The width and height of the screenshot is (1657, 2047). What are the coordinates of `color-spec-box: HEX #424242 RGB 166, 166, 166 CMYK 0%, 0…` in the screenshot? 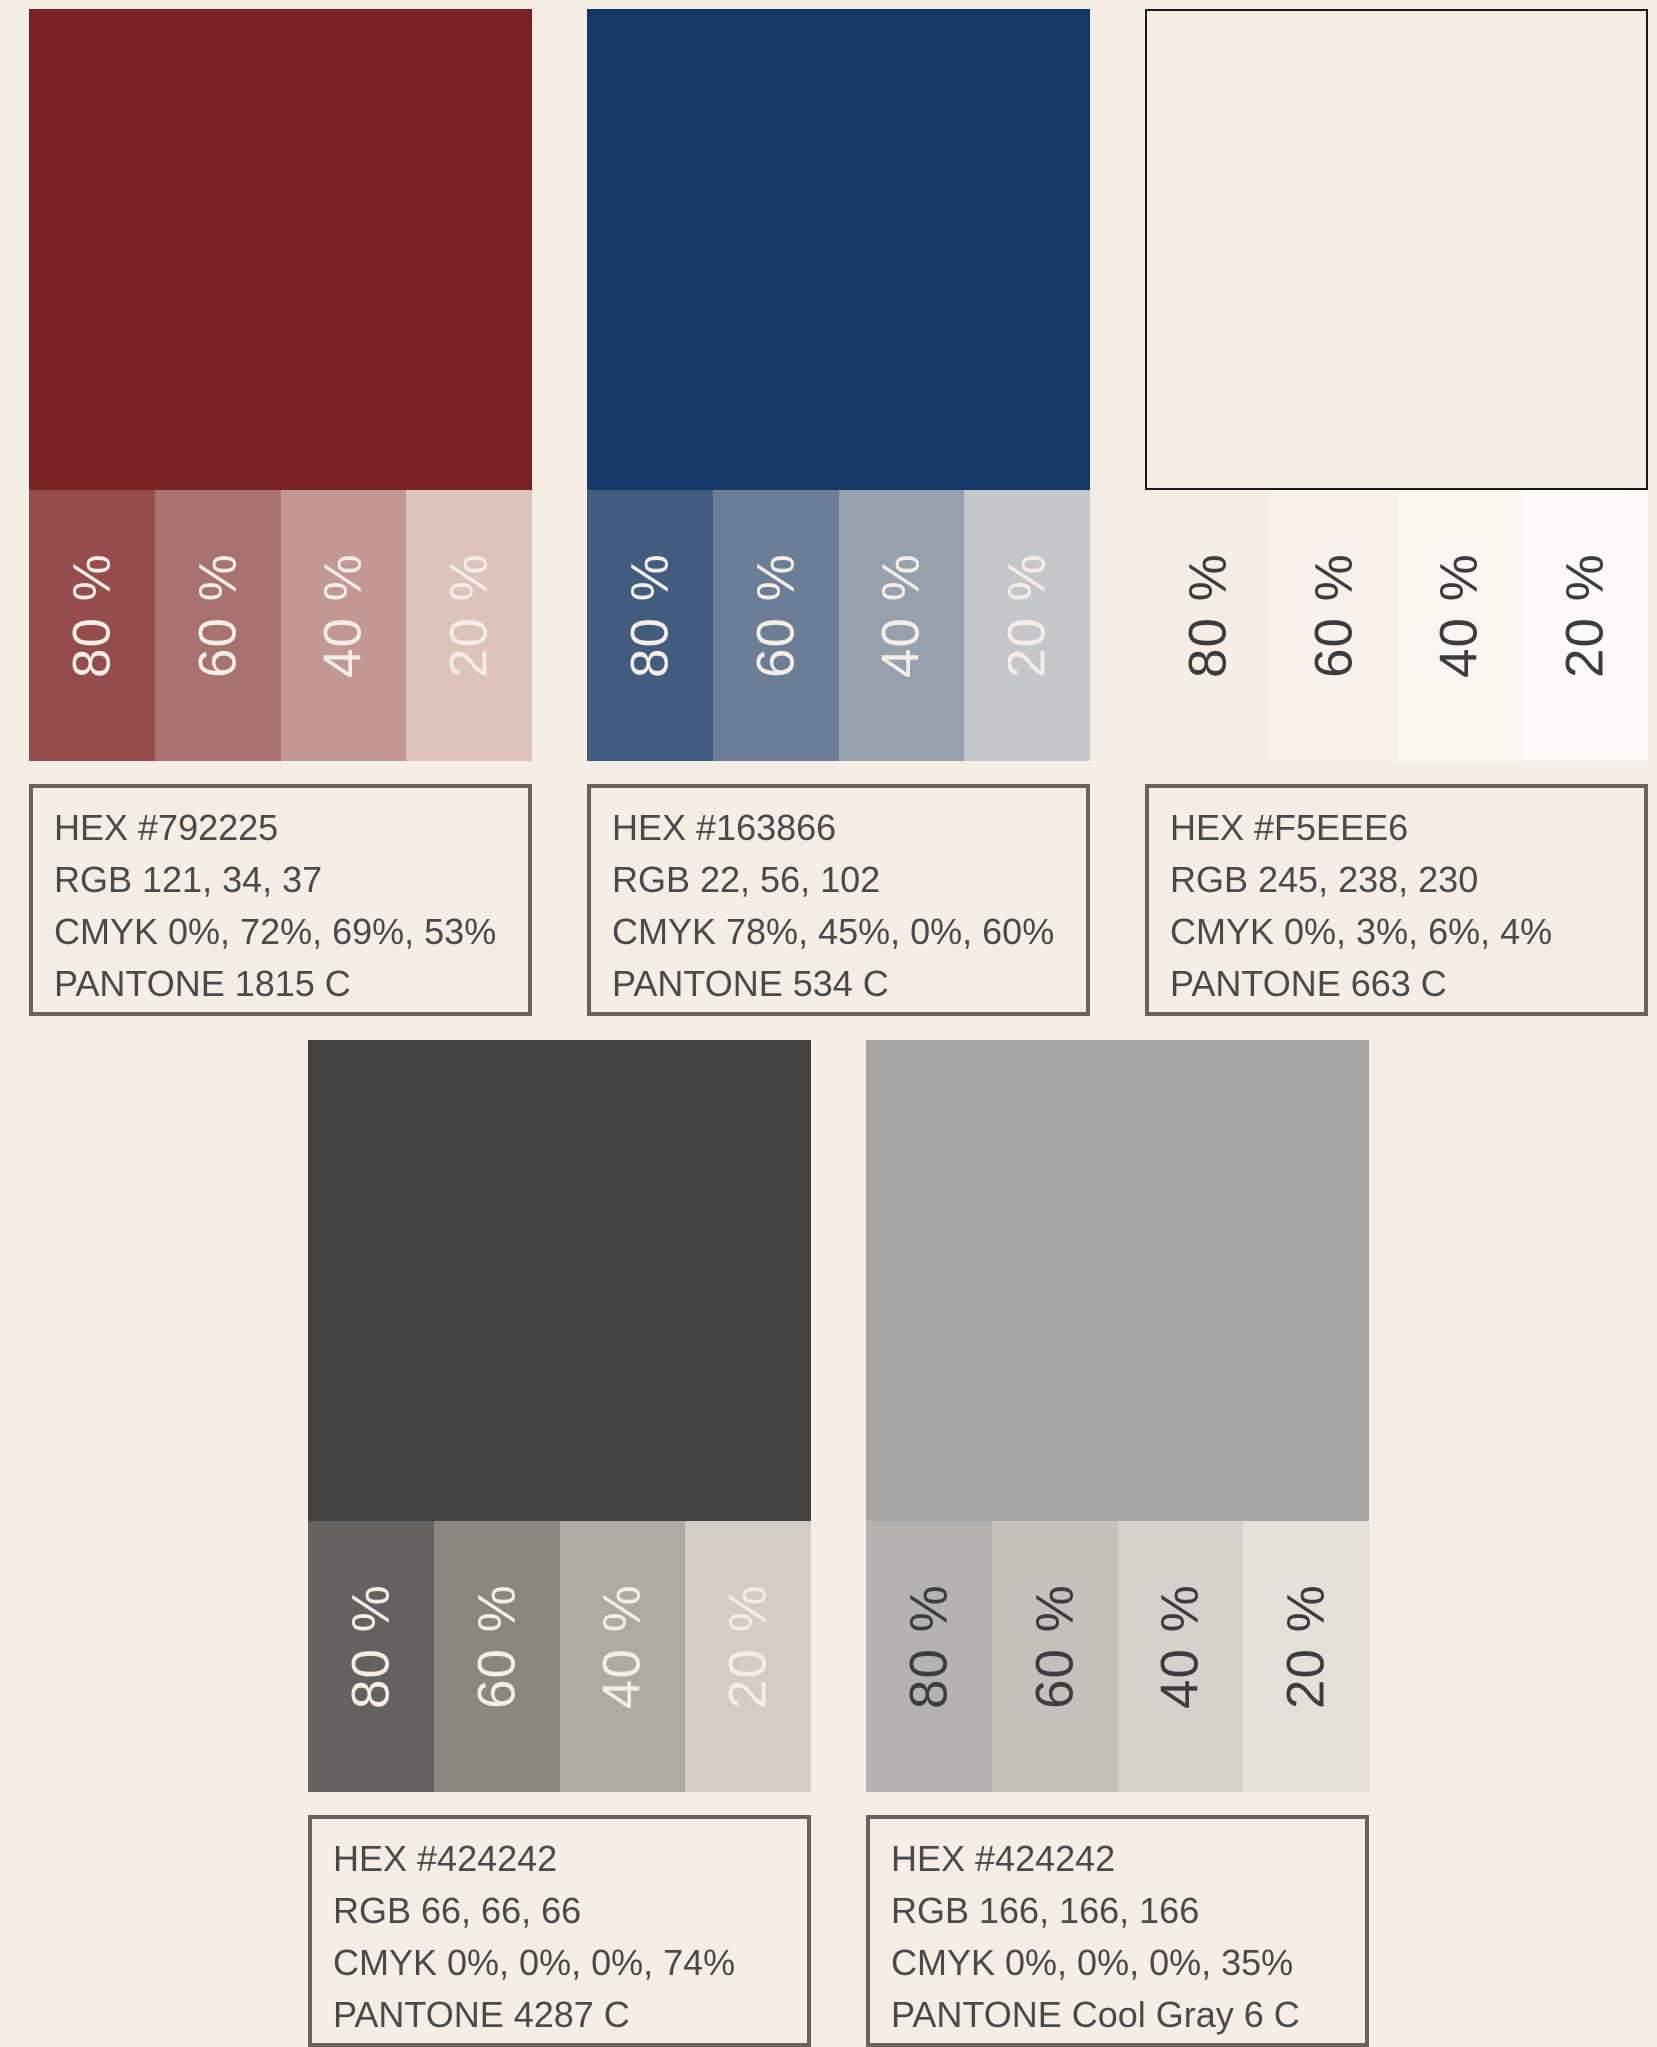 It's located at (1117, 1931).